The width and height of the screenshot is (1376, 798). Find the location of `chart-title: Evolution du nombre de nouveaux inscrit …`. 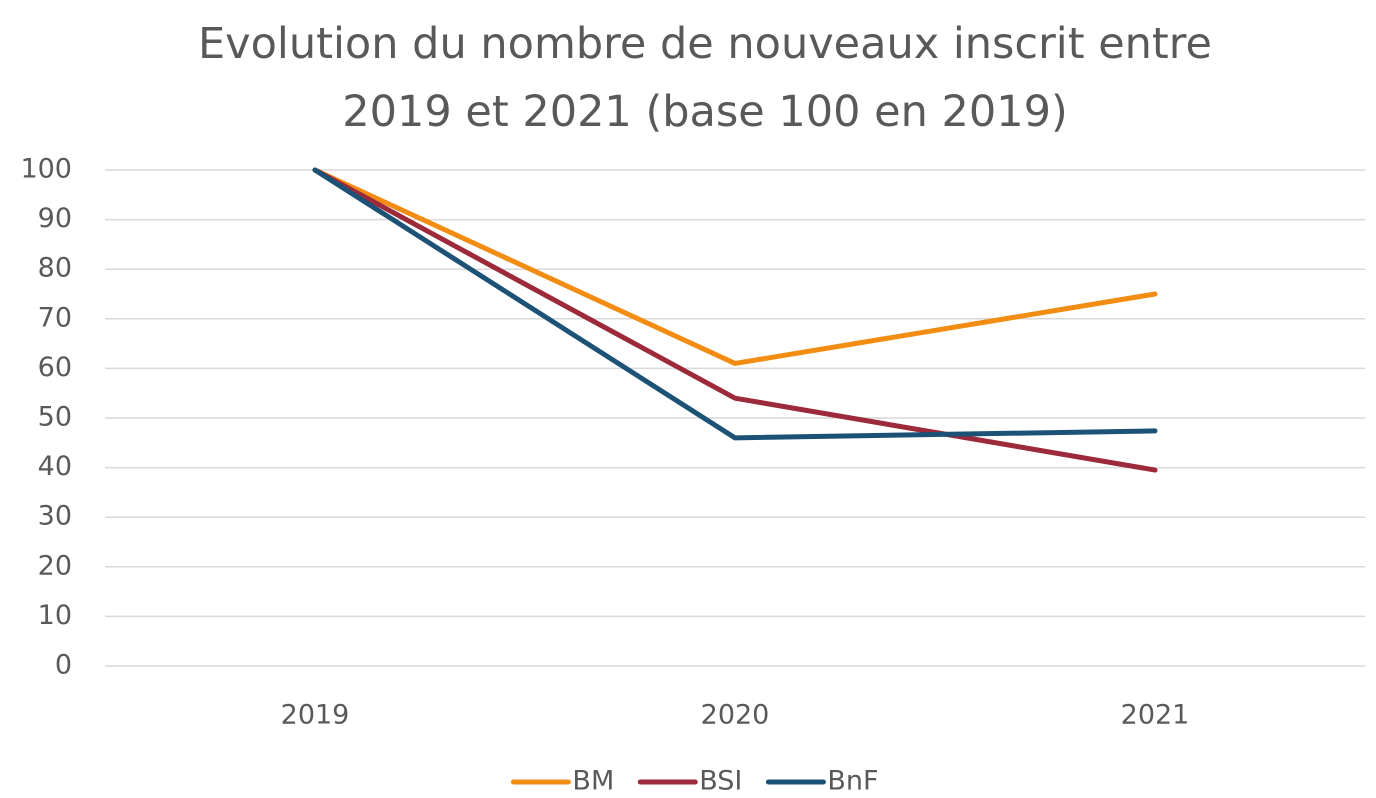

chart-title: Evolution du nombre de nouveaux inscrit … is located at coordinates (705, 78).